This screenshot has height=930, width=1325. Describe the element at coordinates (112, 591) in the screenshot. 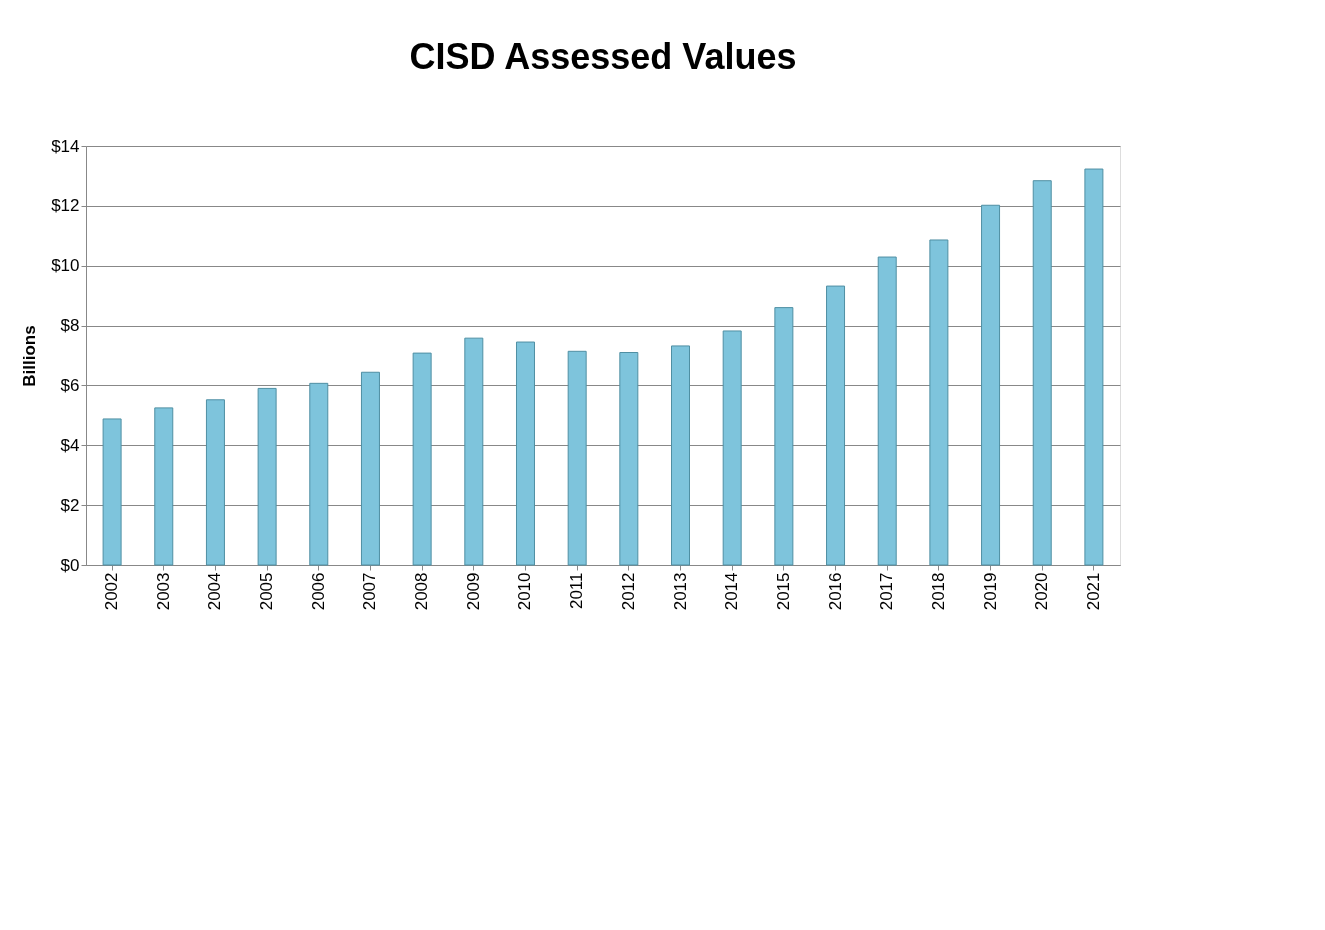

I see `x-tick-label: 2002` at that location.